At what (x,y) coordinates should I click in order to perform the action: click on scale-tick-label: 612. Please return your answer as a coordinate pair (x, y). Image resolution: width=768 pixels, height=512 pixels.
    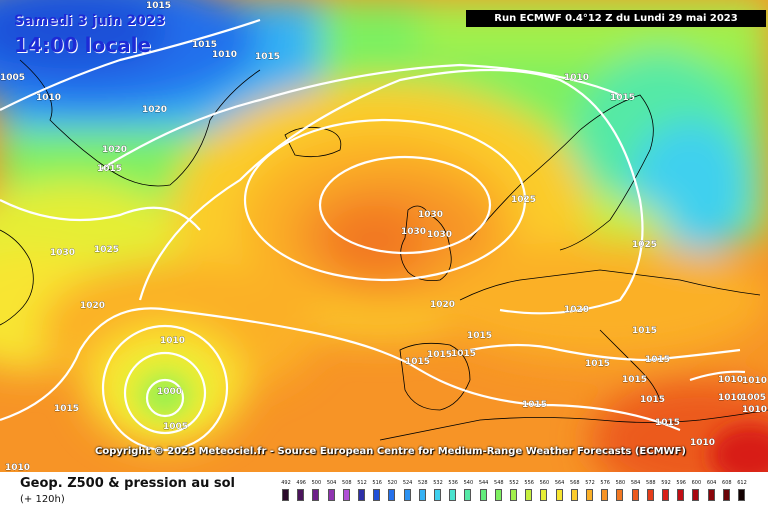
    Looking at the image, I should click on (742, 483).